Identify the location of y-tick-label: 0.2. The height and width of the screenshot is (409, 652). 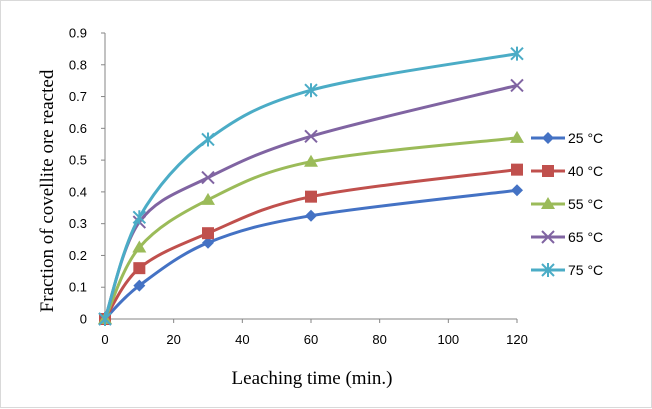
(78, 255).